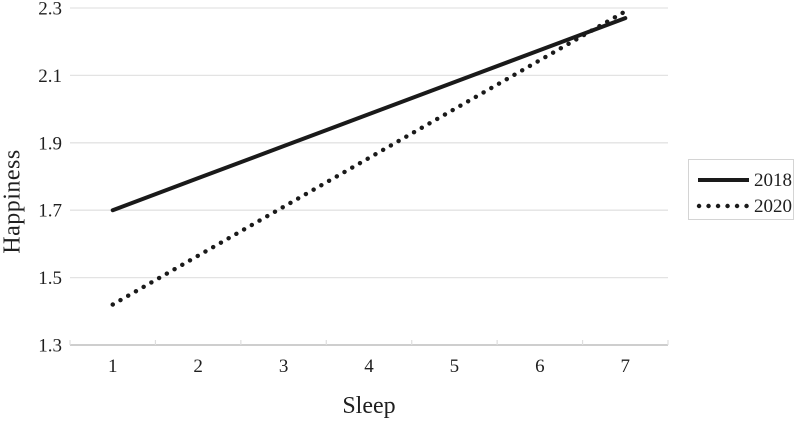 The image size is (796, 422). Describe the element at coordinates (50, 346) in the screenshot. I see `y-tick-label: 1.3` at that location.